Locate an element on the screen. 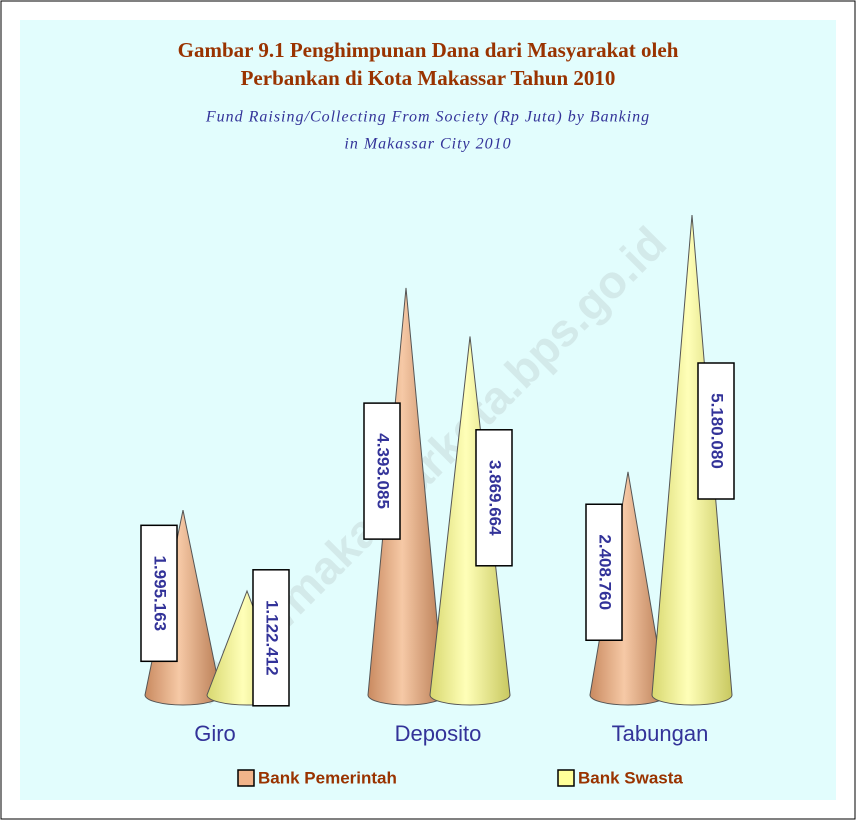  data-label: 1.995.163 is located at coordinates (160, 593).